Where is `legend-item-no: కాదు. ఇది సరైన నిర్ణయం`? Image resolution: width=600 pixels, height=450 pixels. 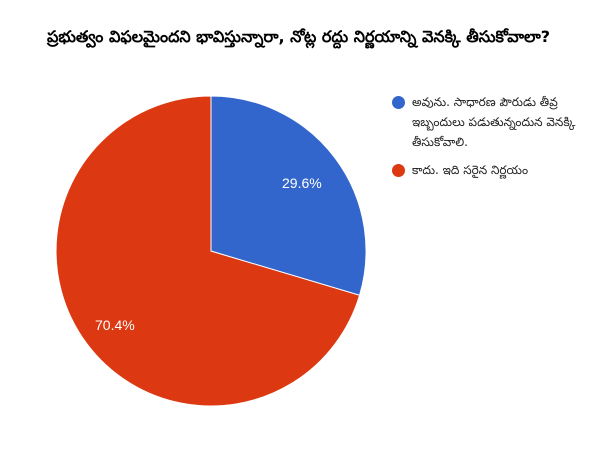 legend-item-no: కాదు. ఇది సరైన నిర్ణయం is located at coordinates (492, 170).